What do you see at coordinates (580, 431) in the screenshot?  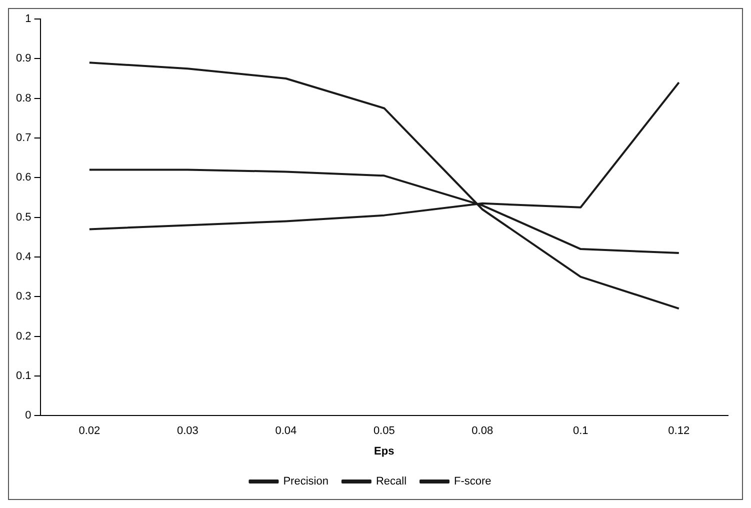 I see `x-tick-label: 0.1` at bounding box center [580, 431].